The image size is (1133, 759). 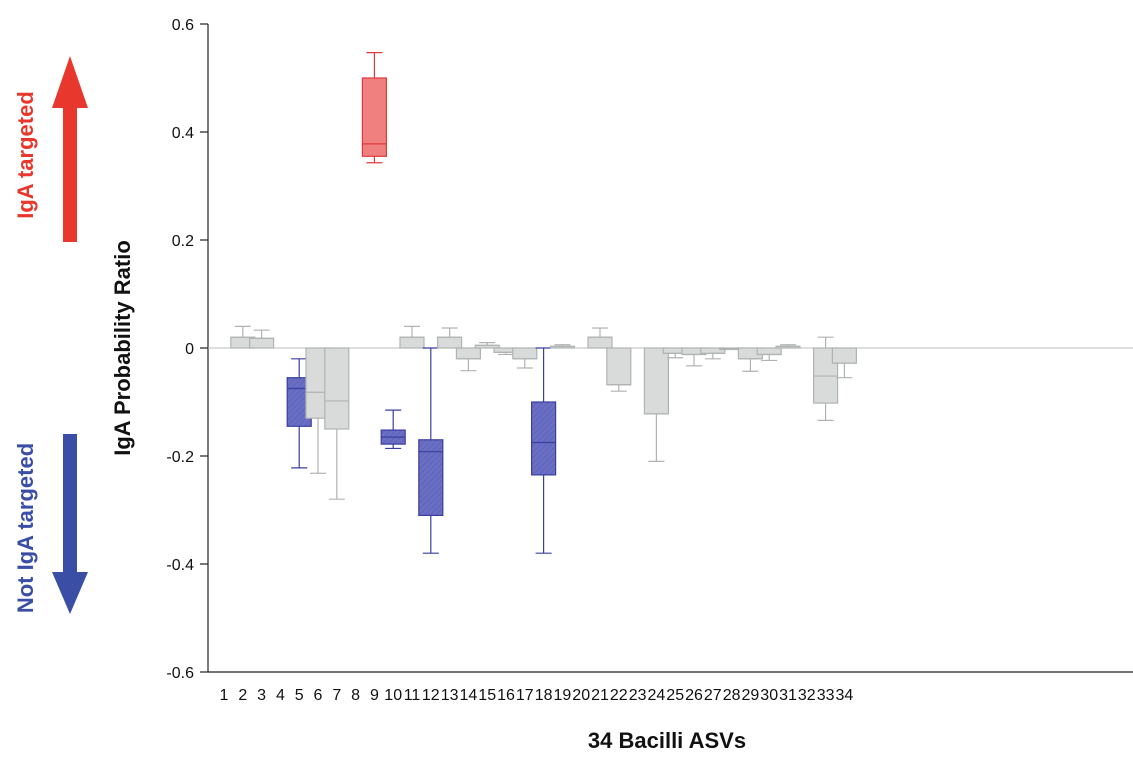 I want to click on x-tick-label: 34, so click(x=845, y=695).